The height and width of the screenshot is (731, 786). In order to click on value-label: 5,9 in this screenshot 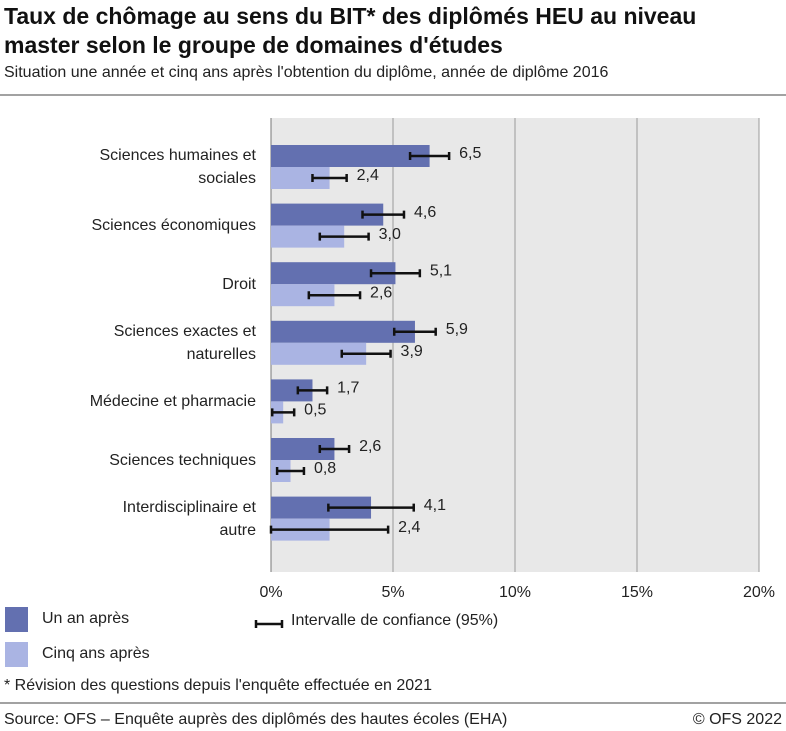, I will do `click(457, 329)`.